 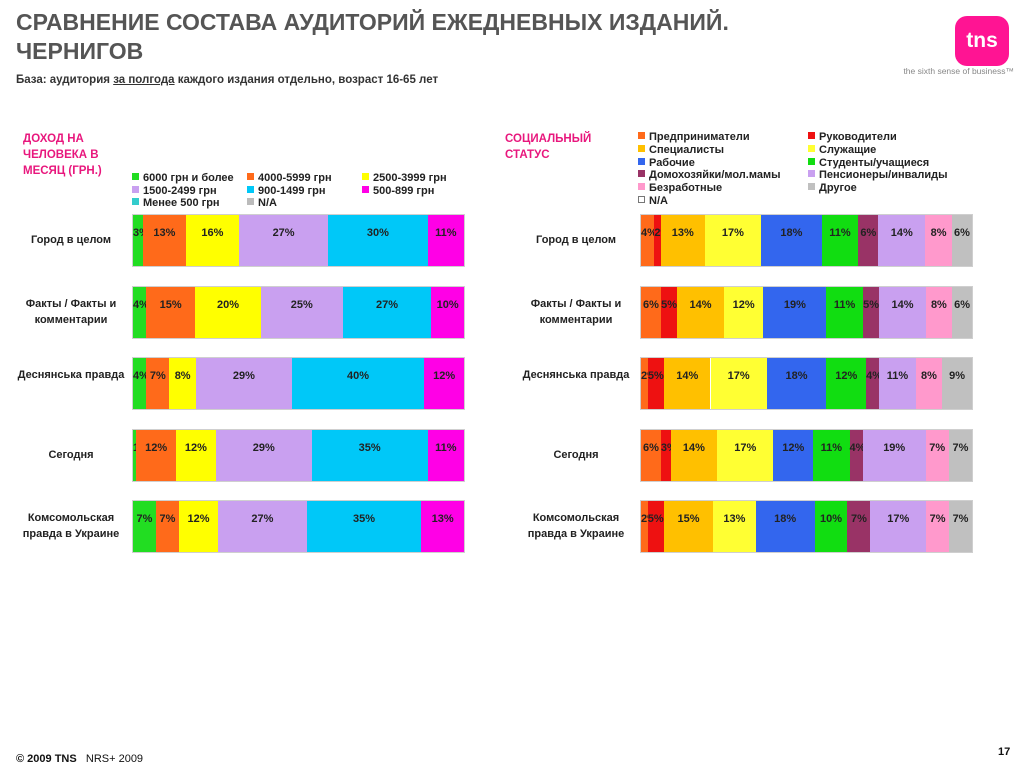 What do you see at coordinates (369, 455) in the screenshot?
I see `bar-segment: 35%` at bounding box center [369, 455].